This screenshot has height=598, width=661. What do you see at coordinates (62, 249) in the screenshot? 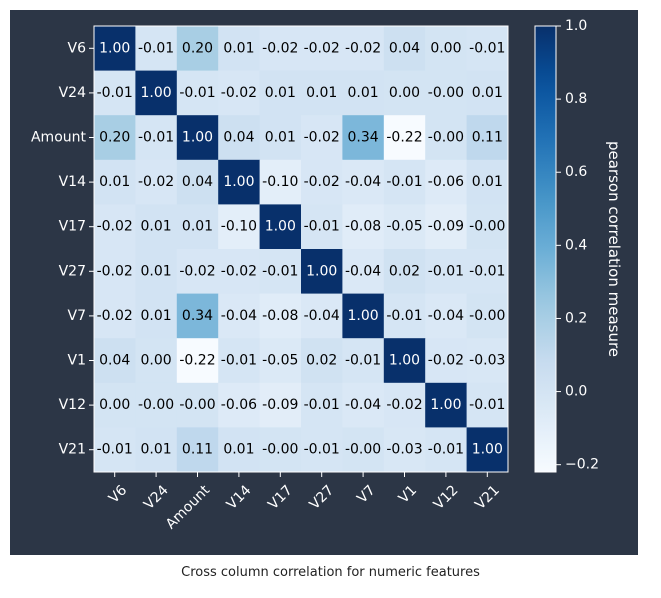
I see `y-axis-ticks: V6 V24 Amount V14 V17 V27 V7 V1 V12 V21` at bounding box center [62, 249].